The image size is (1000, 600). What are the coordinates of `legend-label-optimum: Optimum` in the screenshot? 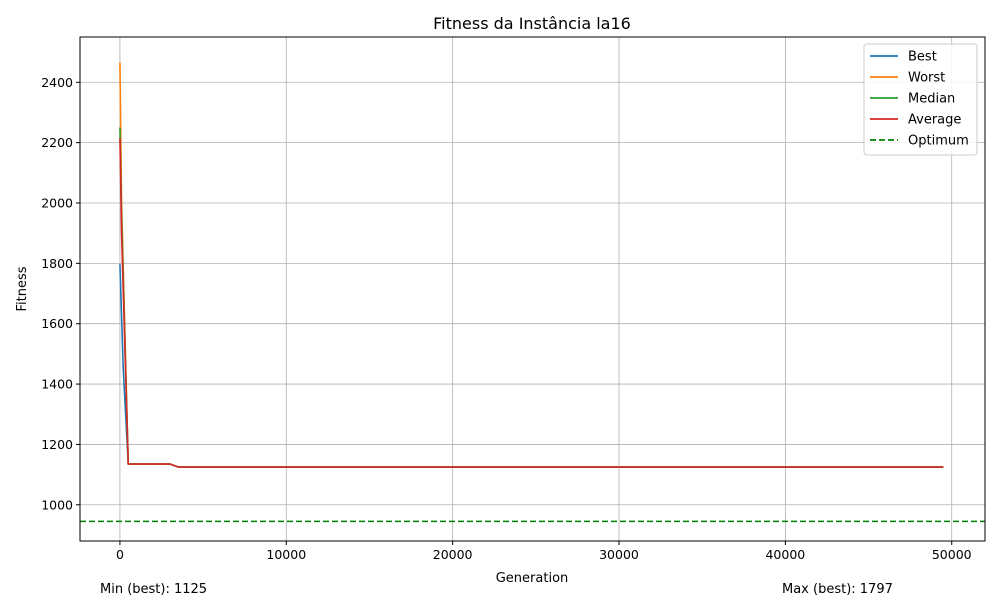 It's located at (938, 141).